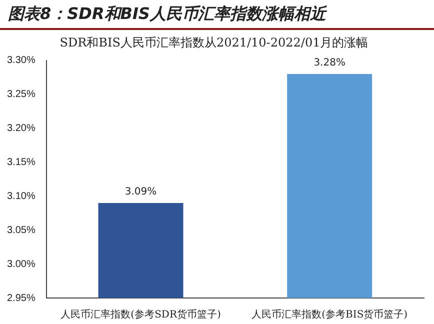 This screenshot has width=434, height=324. What do you see at coordinates (21, 162) in the screenshot?
I see `y-tick-label: 3.15%` at bounding box center [21, 162].